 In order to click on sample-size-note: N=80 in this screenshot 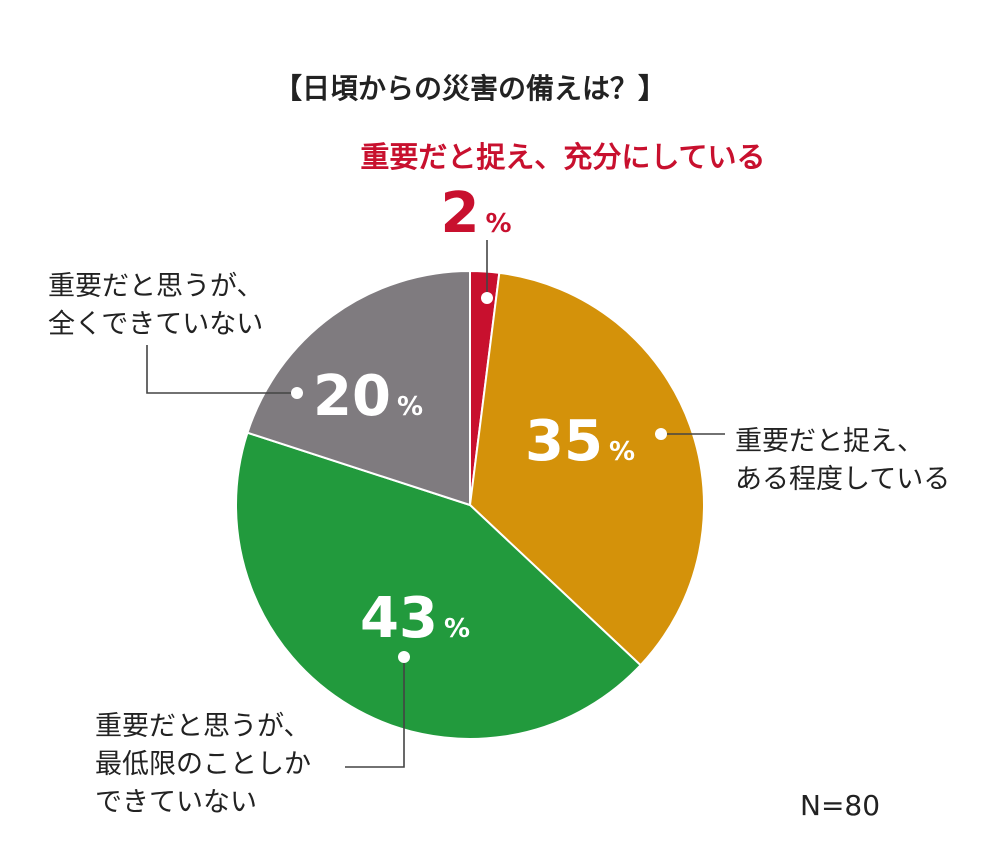, I will do `click(840, 805)`.